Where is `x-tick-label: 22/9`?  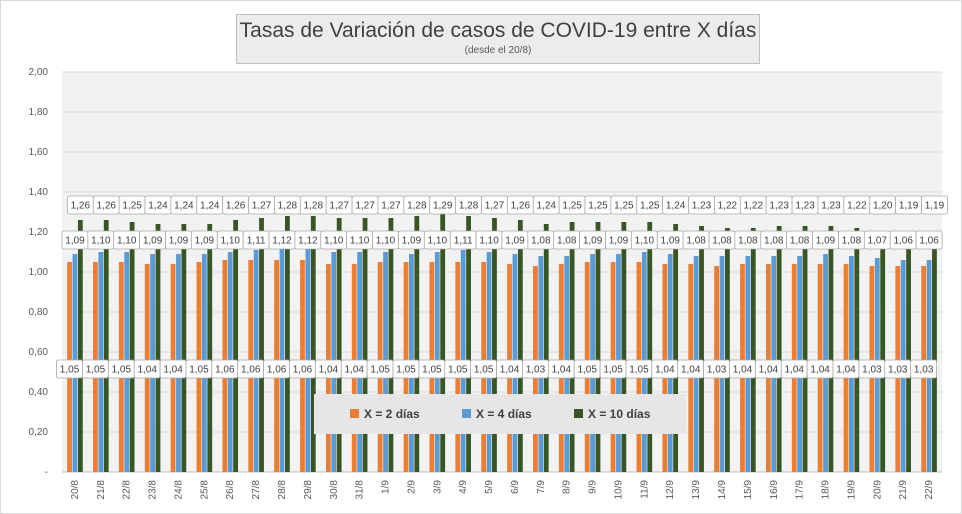 x-tick-label: 22/9 is located at coordinates (929, 490).